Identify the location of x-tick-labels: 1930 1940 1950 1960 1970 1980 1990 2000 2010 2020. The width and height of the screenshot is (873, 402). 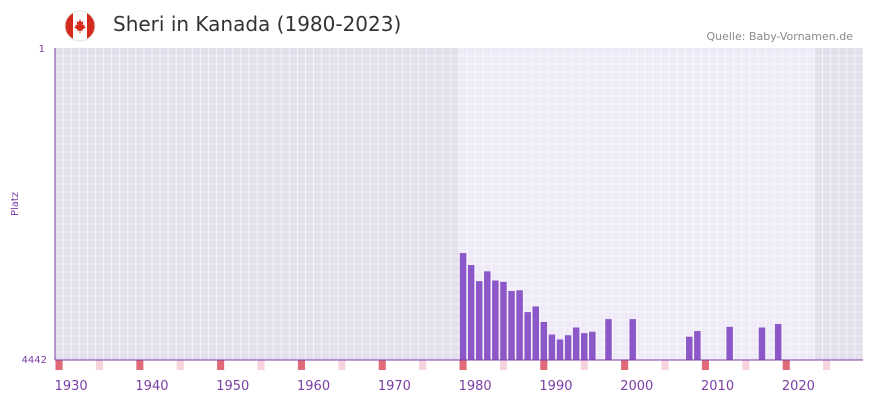
(435, 386).